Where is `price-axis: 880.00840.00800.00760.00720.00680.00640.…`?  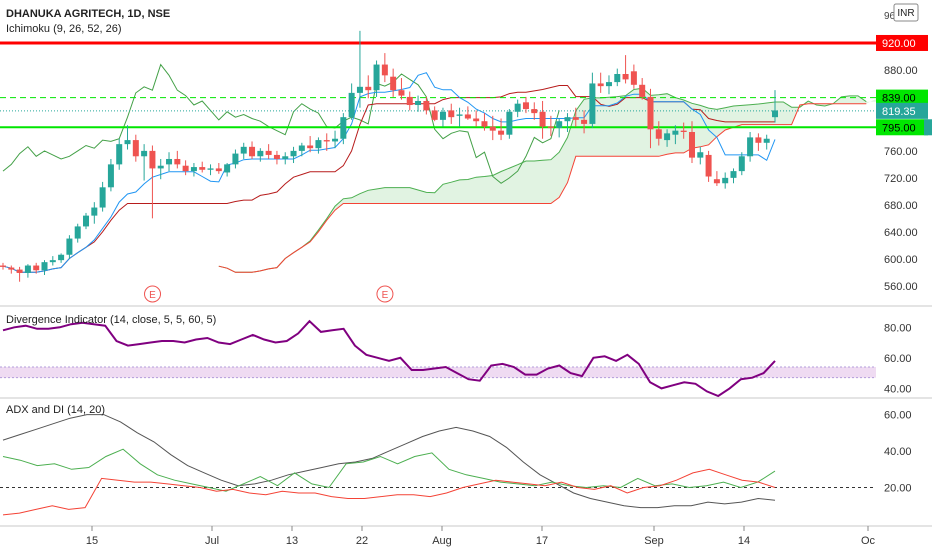
price-axis: 880.00840.00800.00760.00720.00680.00640.… is located at coordinates (904, 264).